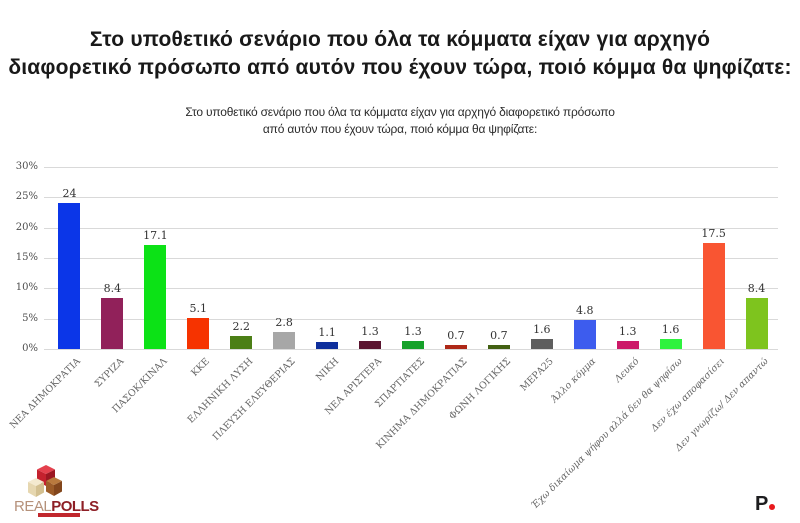 This screenshot has height=523, width=800. What do you see at coordinates (75, 506) in the screenshot?
I see `realpolls-text-polls: POLLS` at bounding box center [75, 506].